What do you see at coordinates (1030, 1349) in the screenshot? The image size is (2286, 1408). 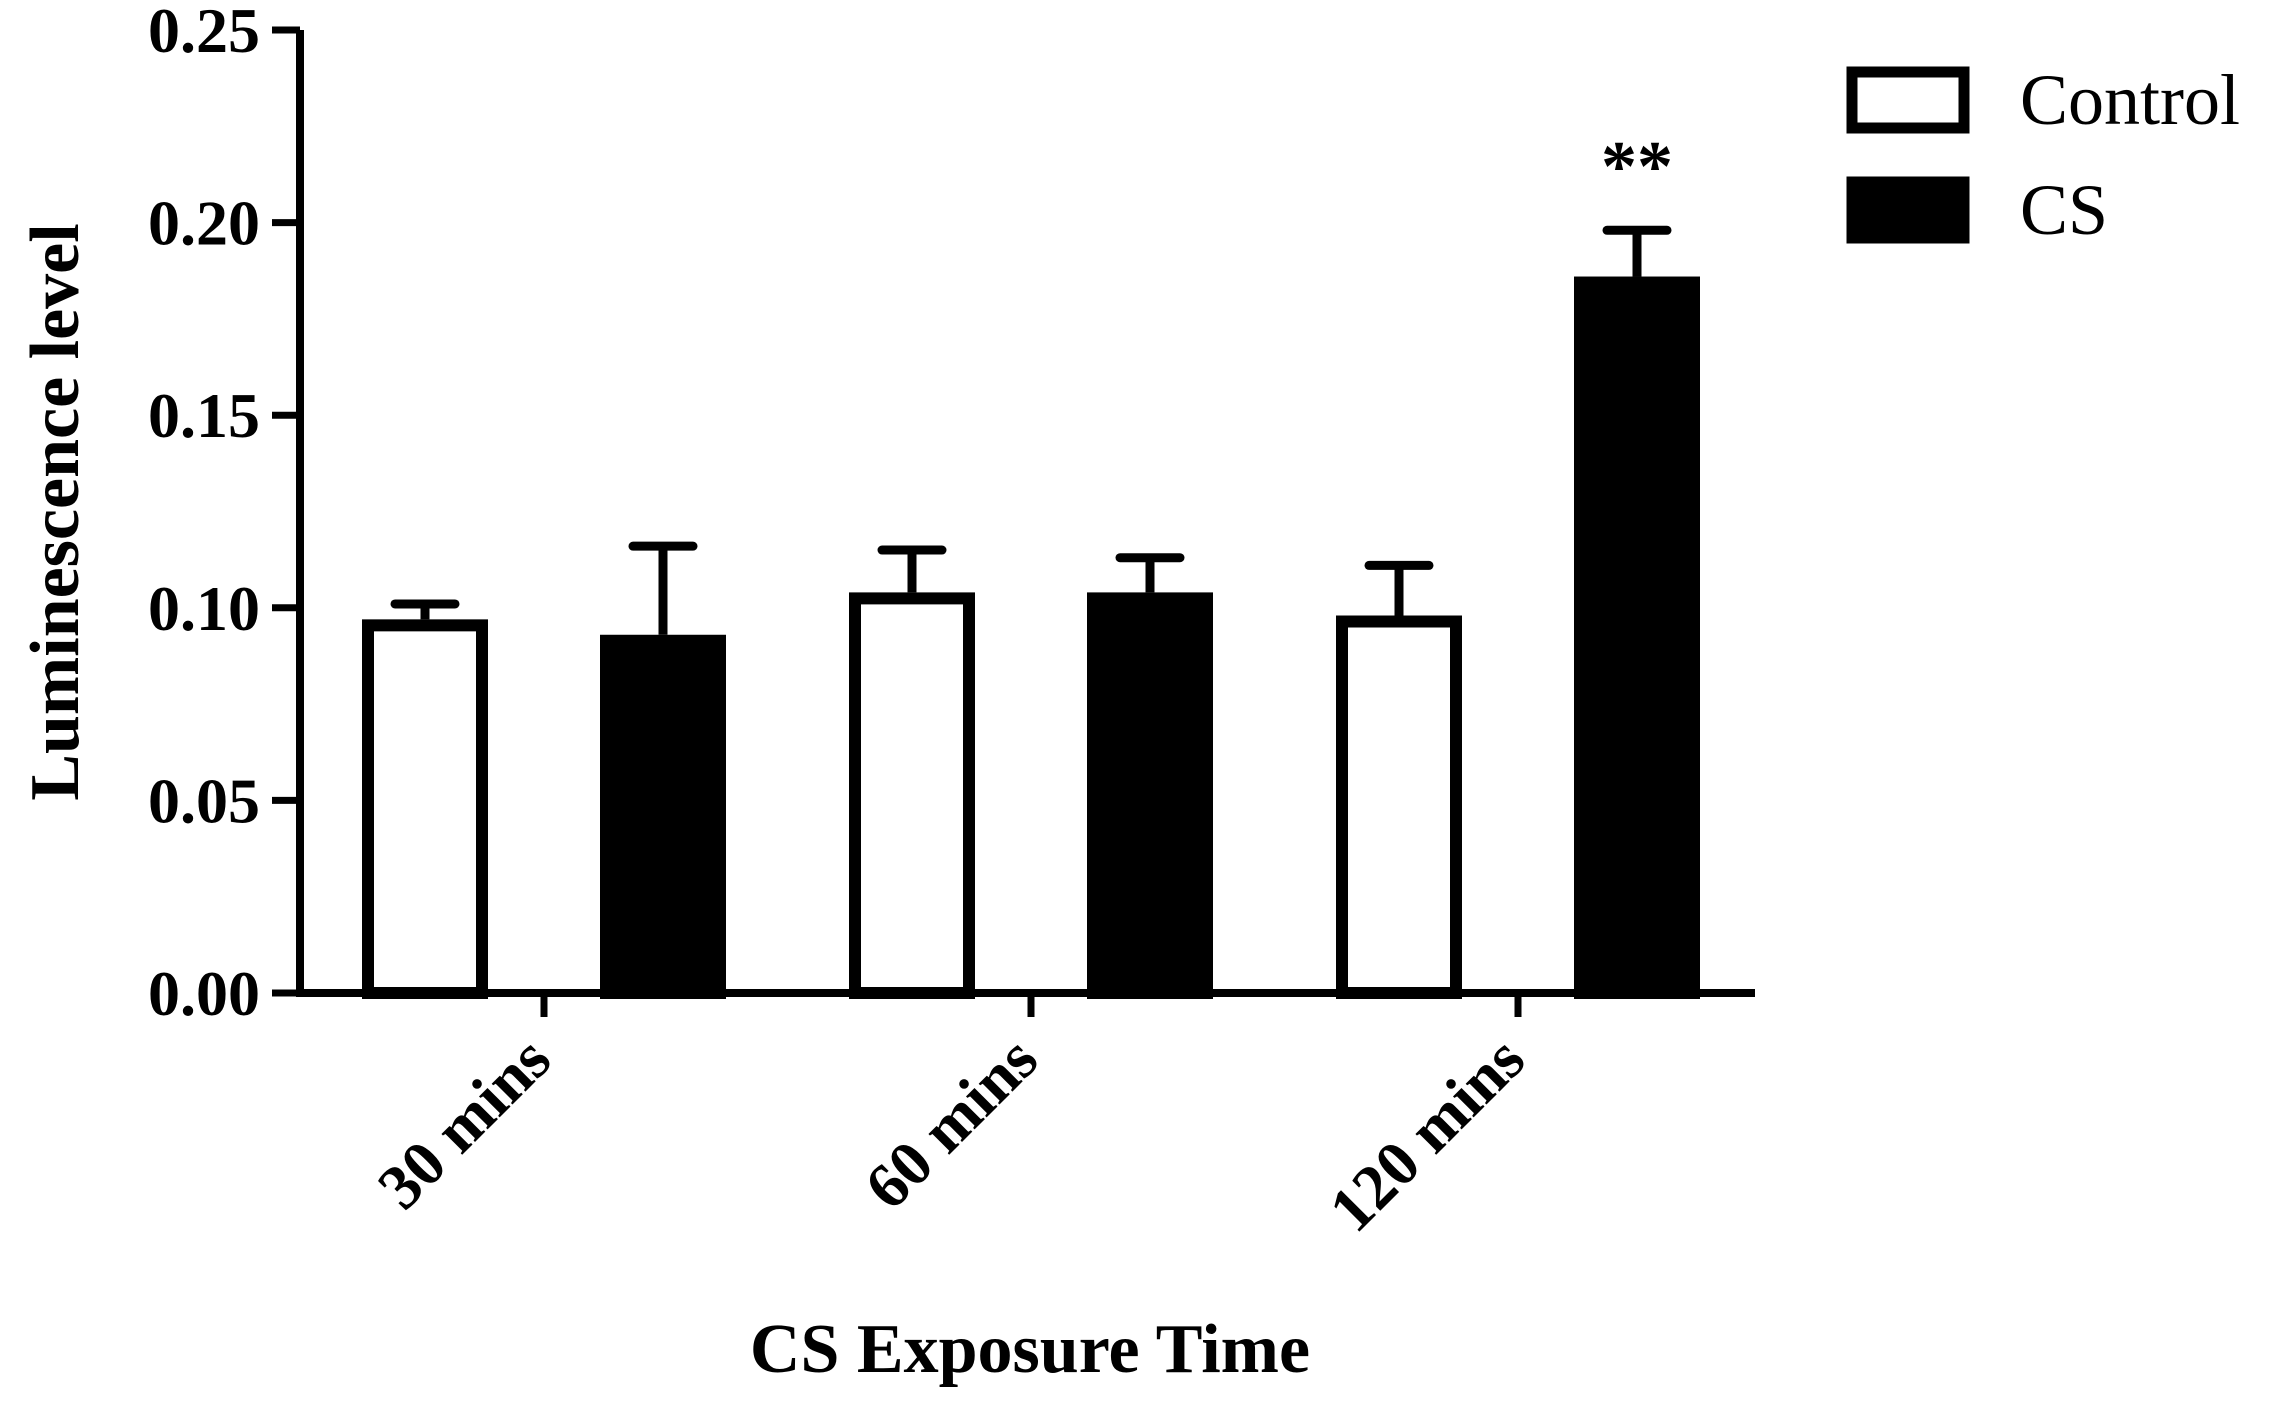 I see `x-axis-title: CS Exposure Time` at bounding box center [1030, 1349].